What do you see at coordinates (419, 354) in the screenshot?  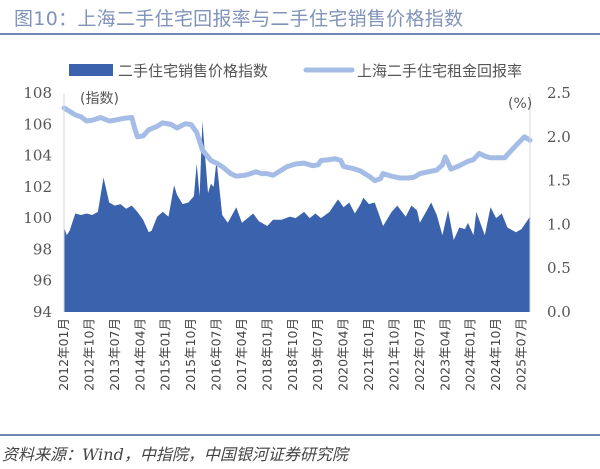 I see `x-tick-label: 2022年07月` at bounding box center [419, 354].